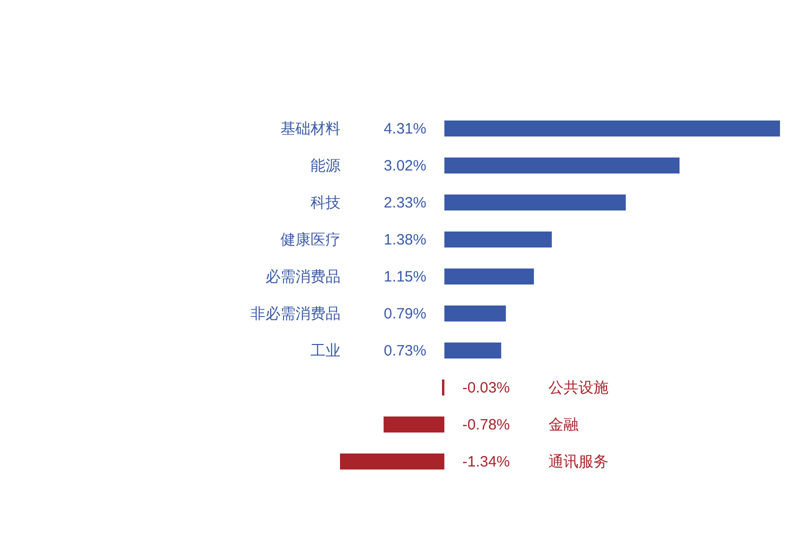  I want to click on data-label: -0.78%, so click(486, 425).